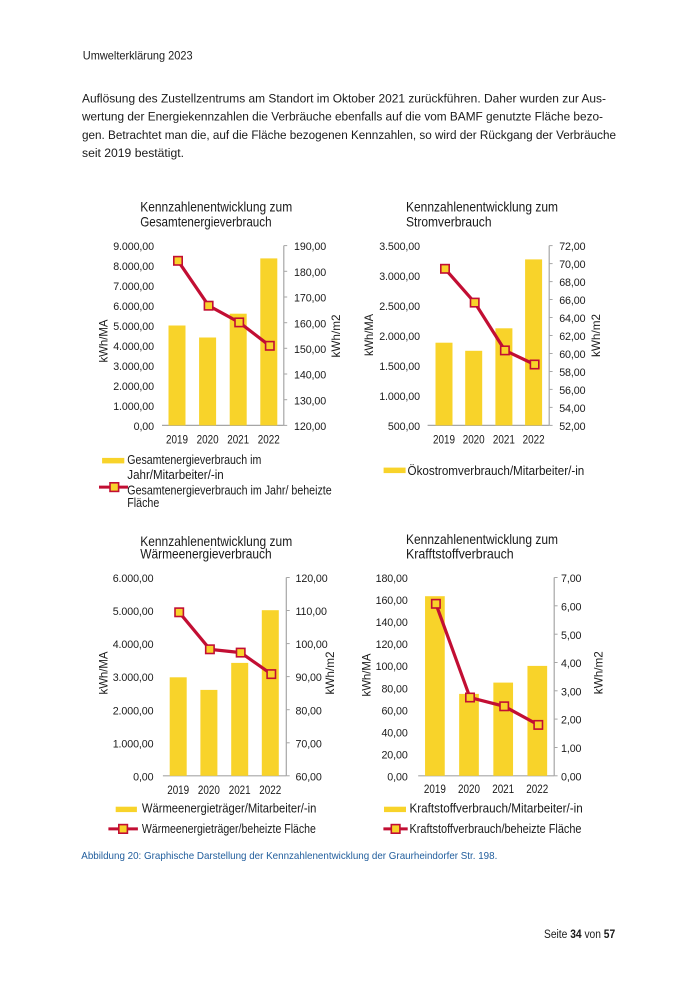 This screenshot has width=700, height=990. What do you see at coordinates (496, 809) in the screenshot?
I see `svg-text:Kraftstoffverbrauch/Mitarbeite: Kraftstoffverbrauch/Mitarbeiter/-in` at bounding box center [496, 809].